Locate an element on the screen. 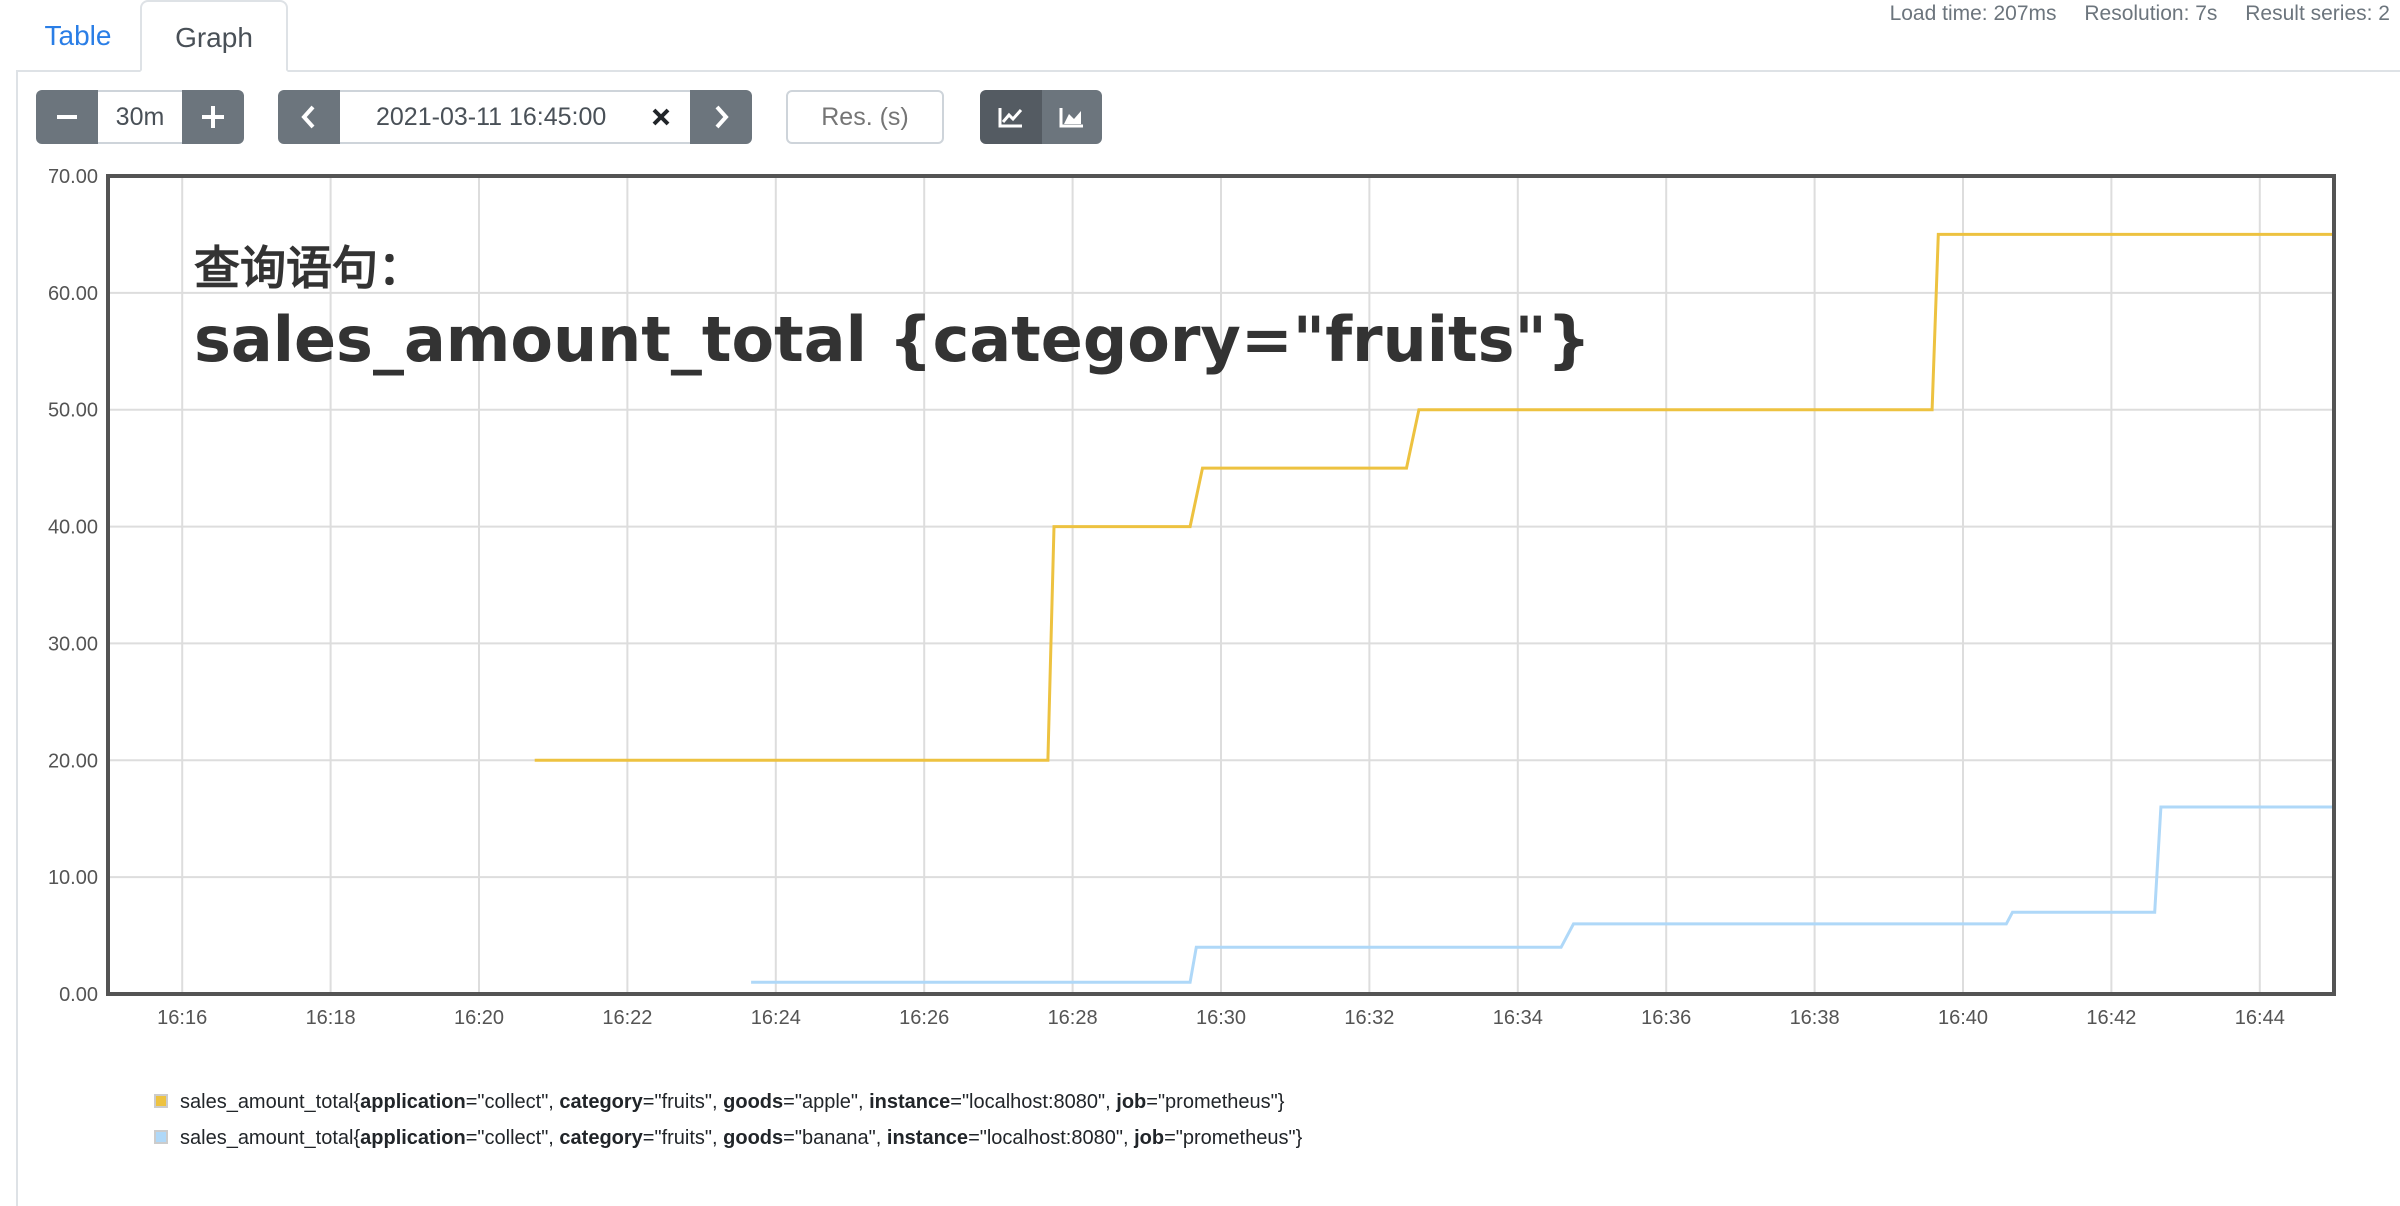 Image resolution: width=2400 pixels, height=1206 pixels. minus-icon is located at coordinates (67, 117).